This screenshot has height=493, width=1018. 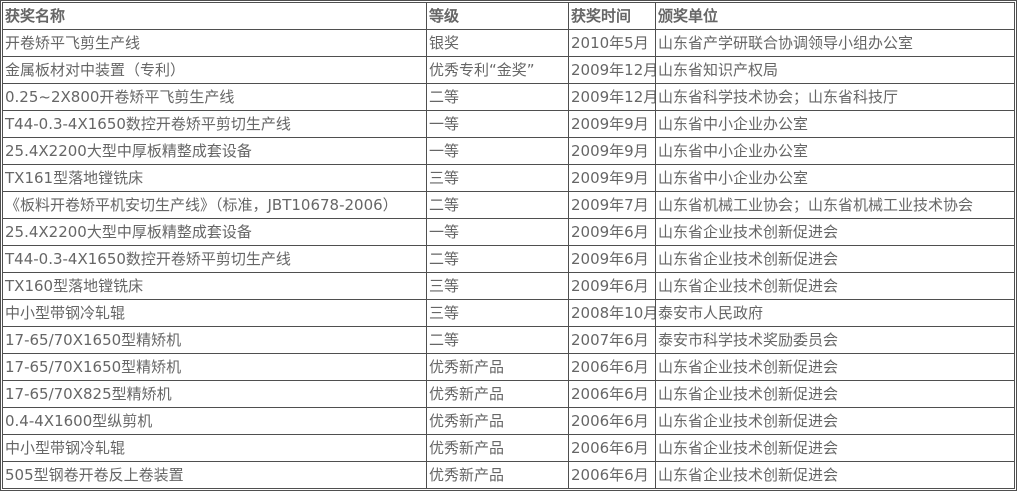 I want to click on header-grade: 等级, so click(x=497, y=16).